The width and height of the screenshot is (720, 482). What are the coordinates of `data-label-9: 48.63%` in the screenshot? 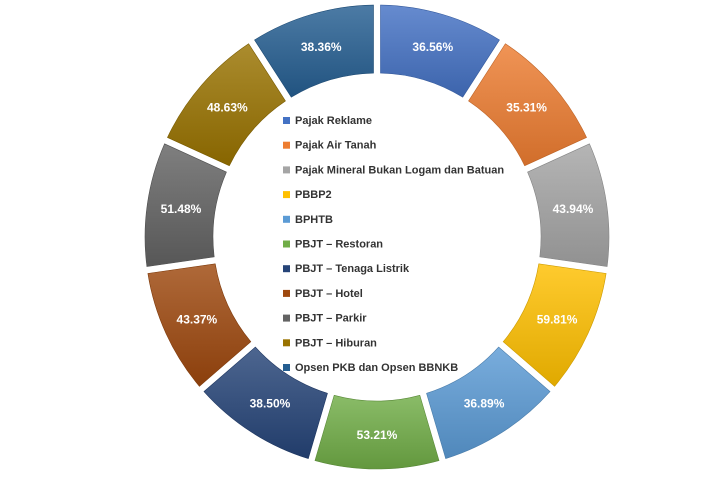 It's located at (227, 107).